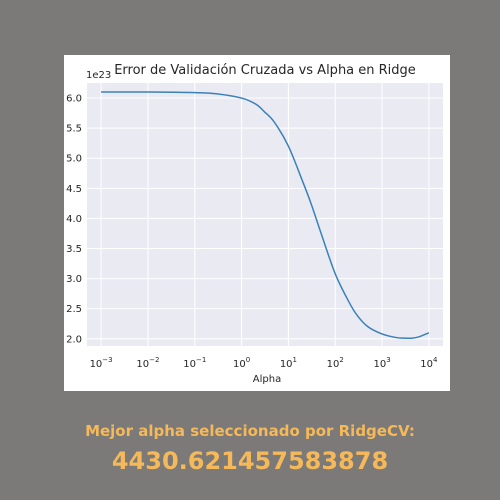  Describe the element at coordinates (98, 75) in the screenshot. I see `y-offset-label: 1e23` at that location.